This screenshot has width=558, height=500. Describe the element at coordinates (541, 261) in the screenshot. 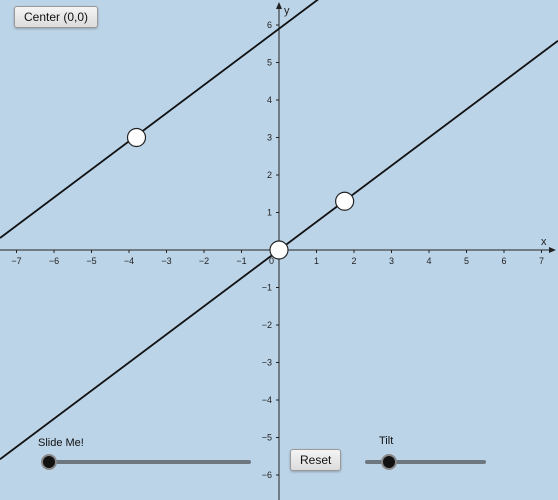

I see `x-tick-label: 7` at that location.